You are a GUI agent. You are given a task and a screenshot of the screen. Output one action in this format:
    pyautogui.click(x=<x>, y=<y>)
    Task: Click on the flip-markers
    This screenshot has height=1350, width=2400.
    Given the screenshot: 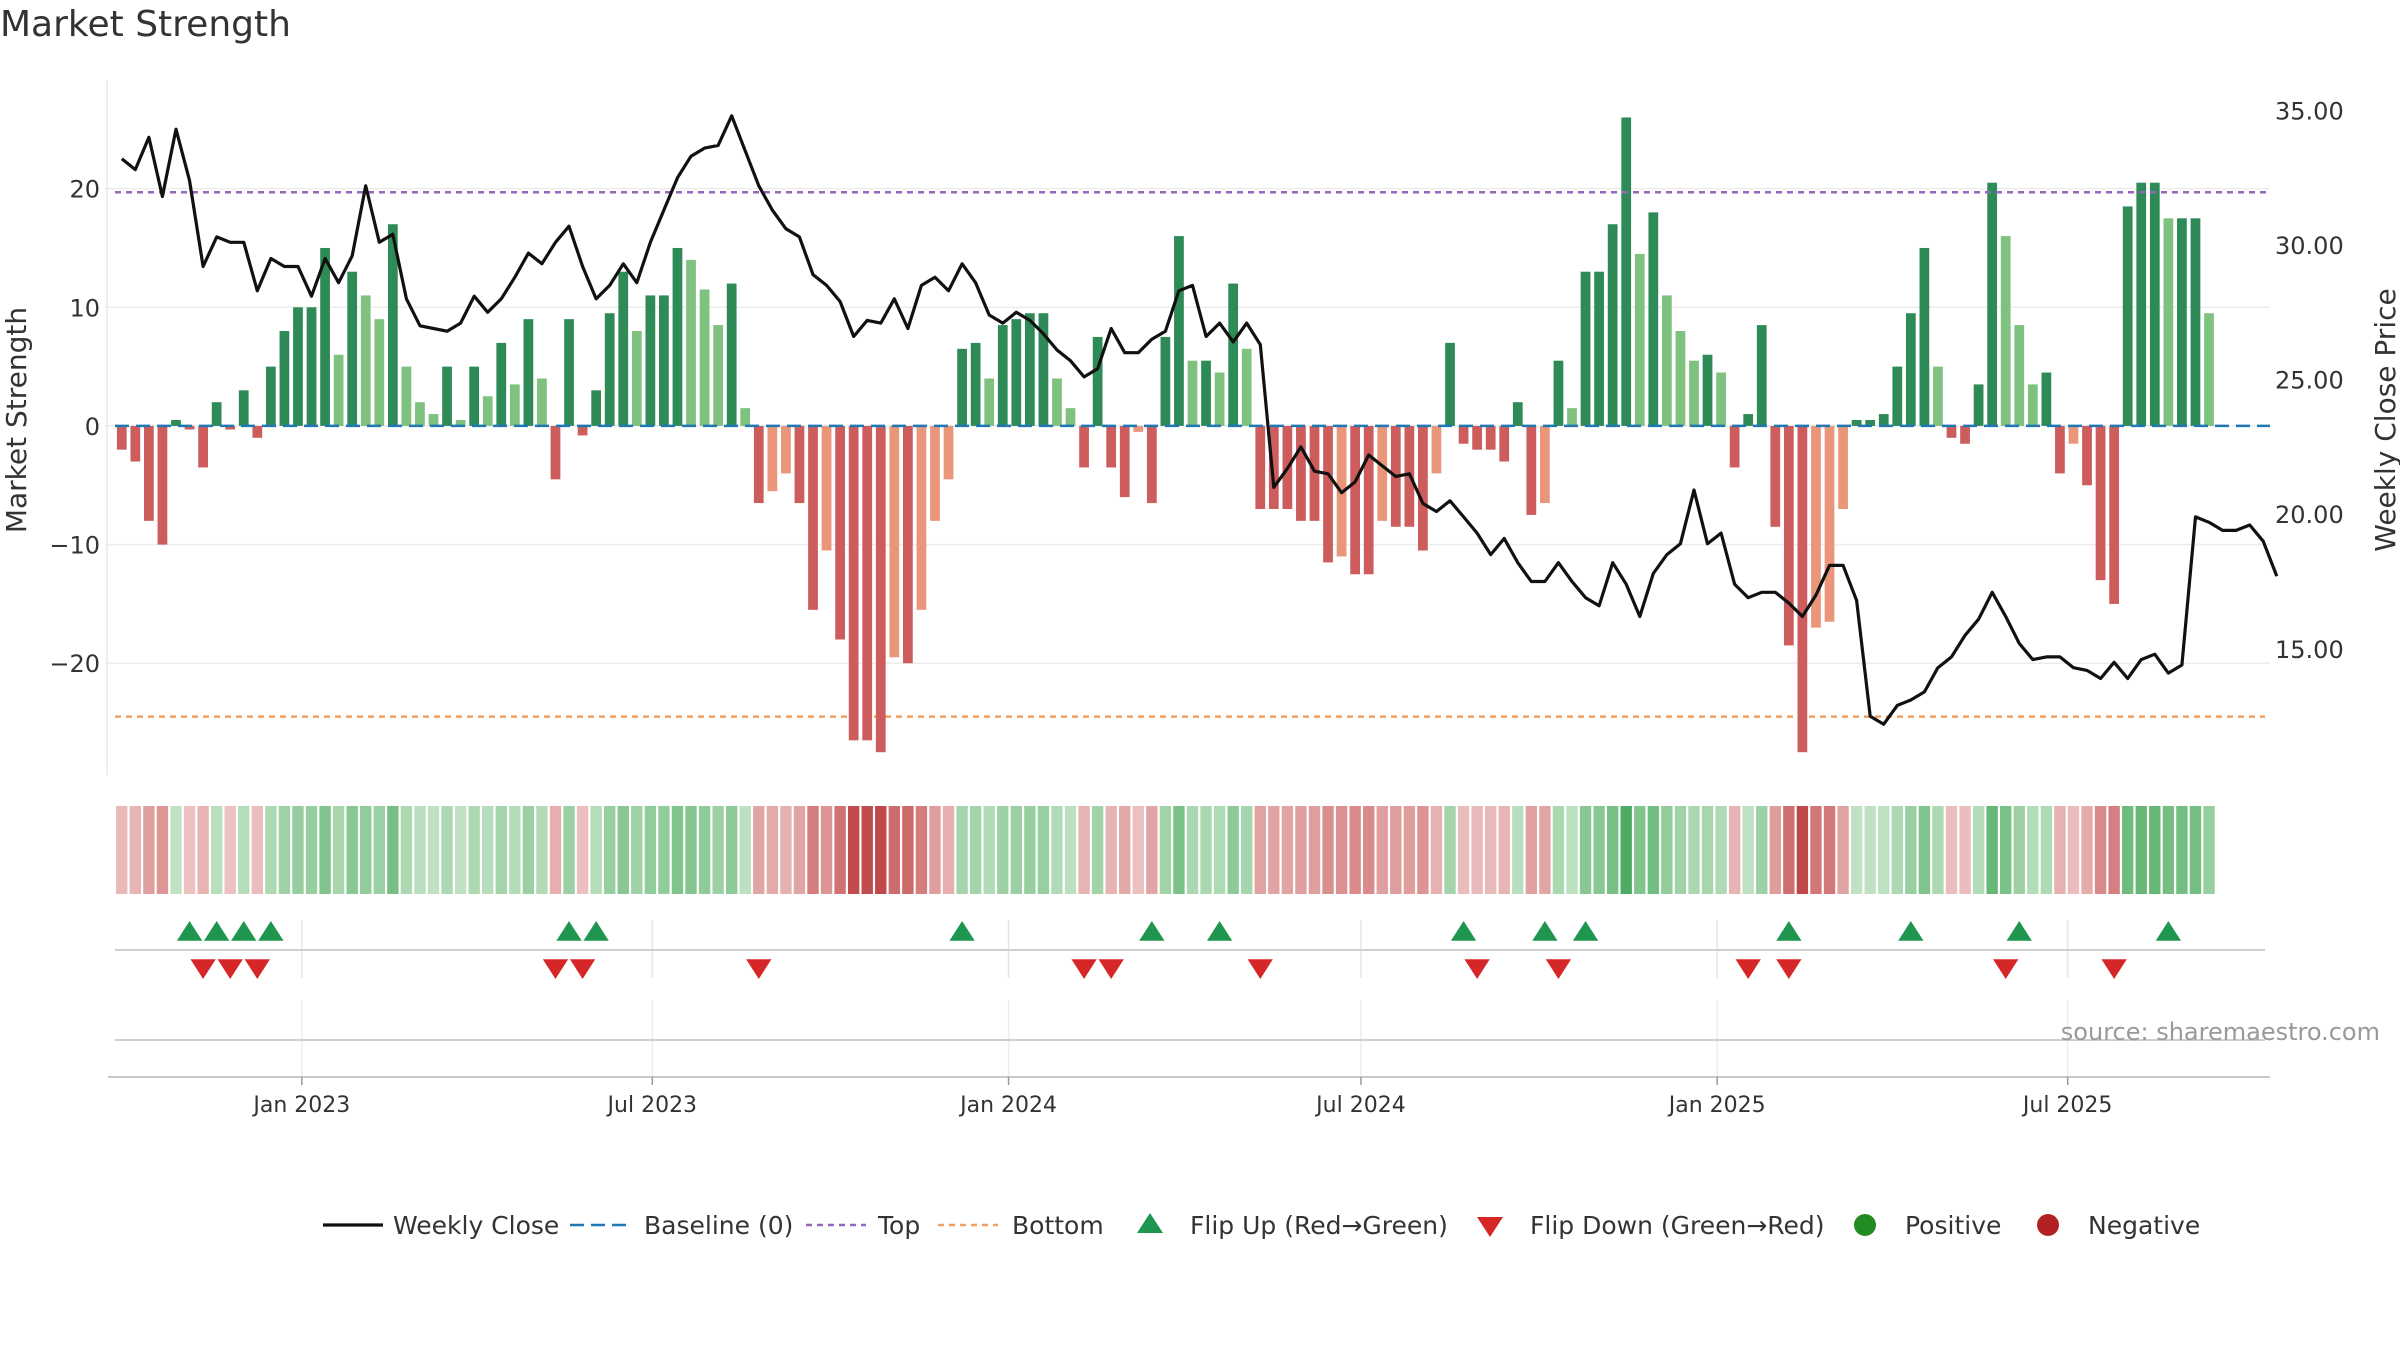 What is the action you would take?
    pyautogui.click(x=1190, y=981)
    